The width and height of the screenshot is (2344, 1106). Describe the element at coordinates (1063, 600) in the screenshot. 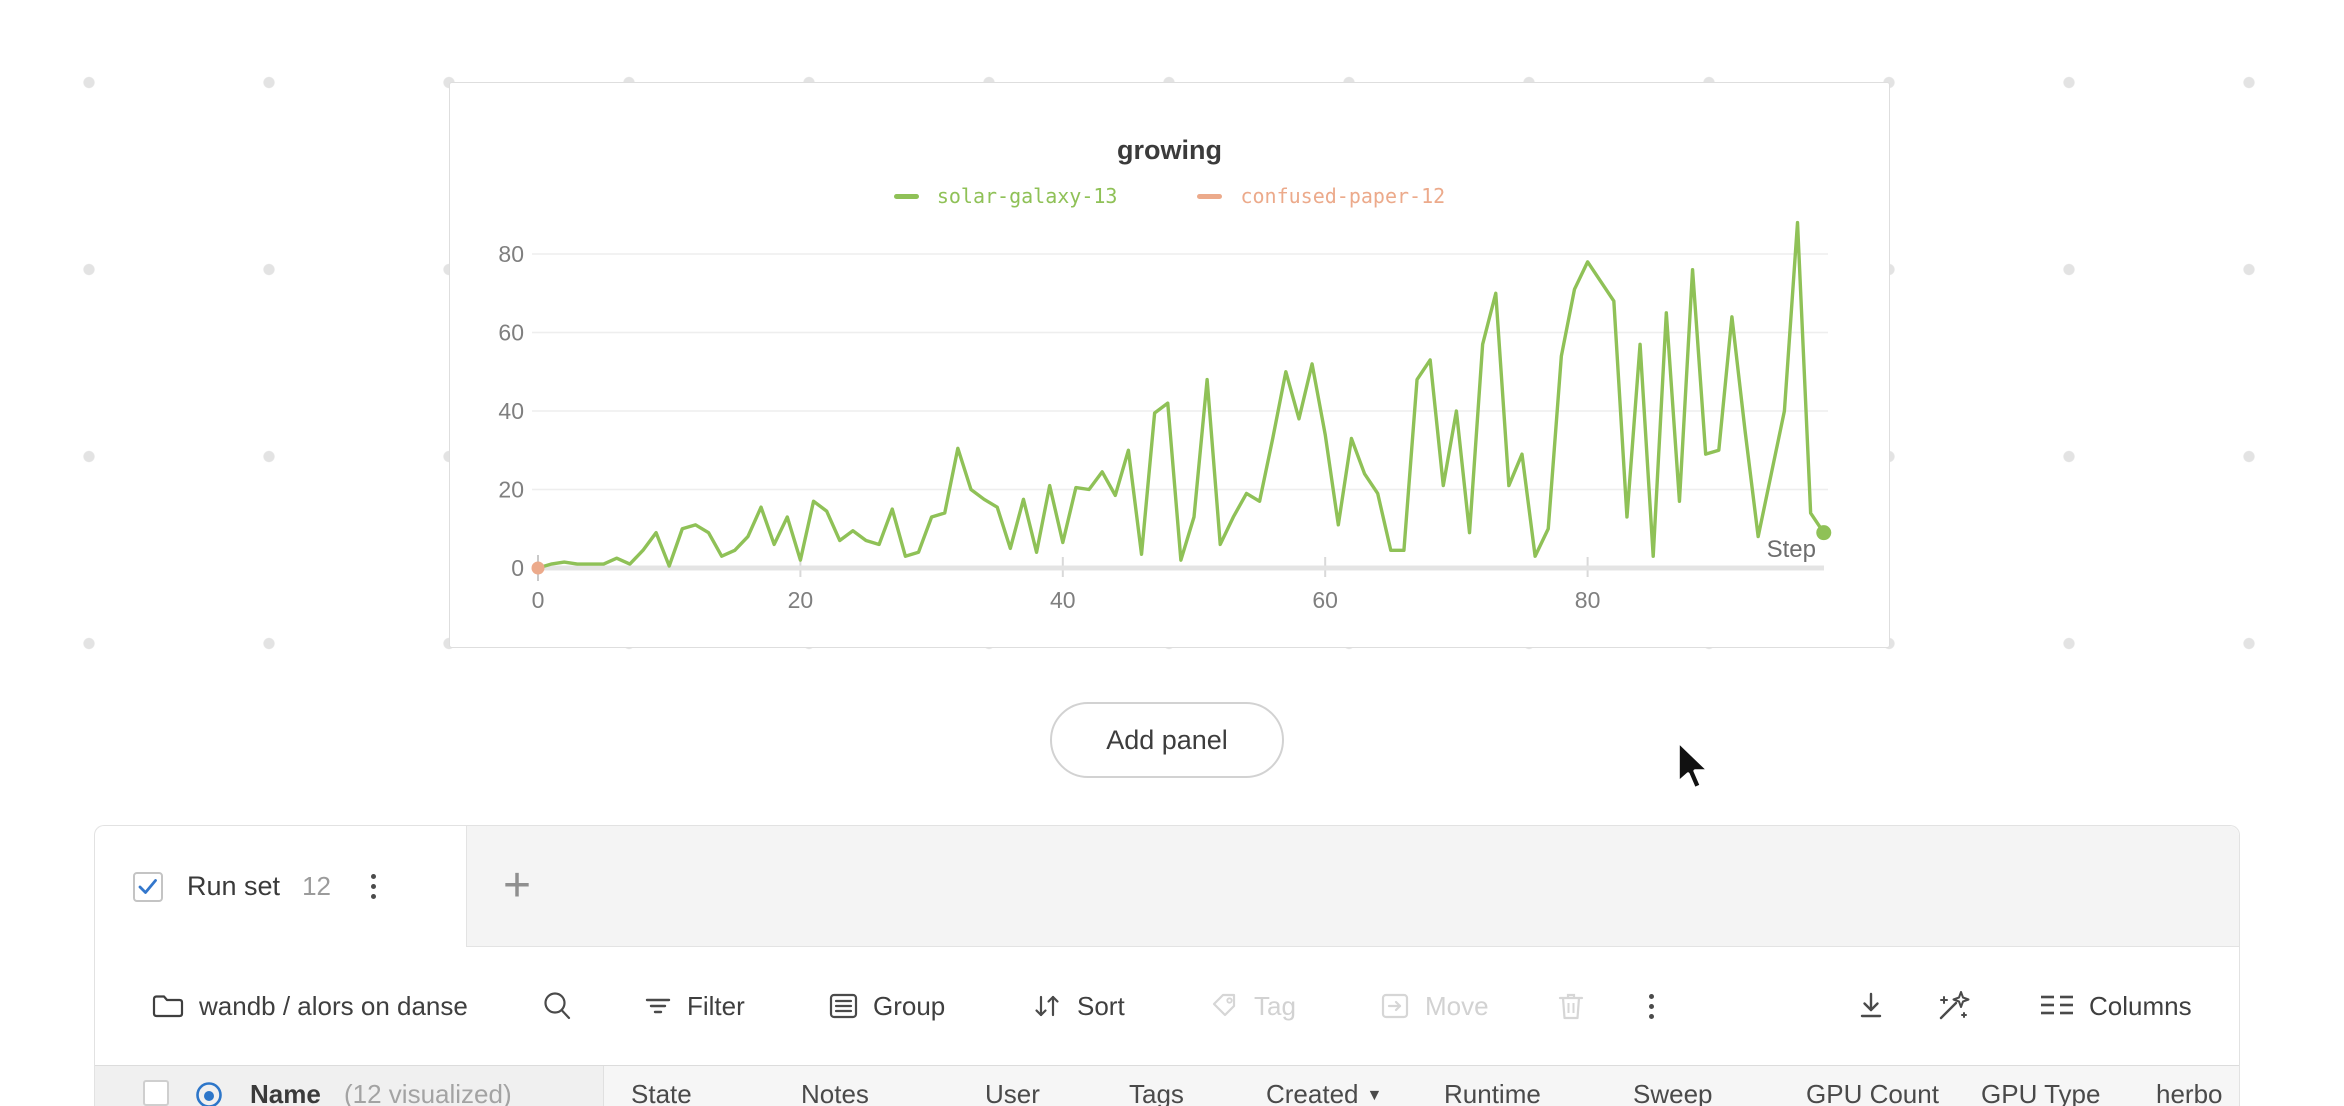

I see `x-tick-label: 40` at that location.